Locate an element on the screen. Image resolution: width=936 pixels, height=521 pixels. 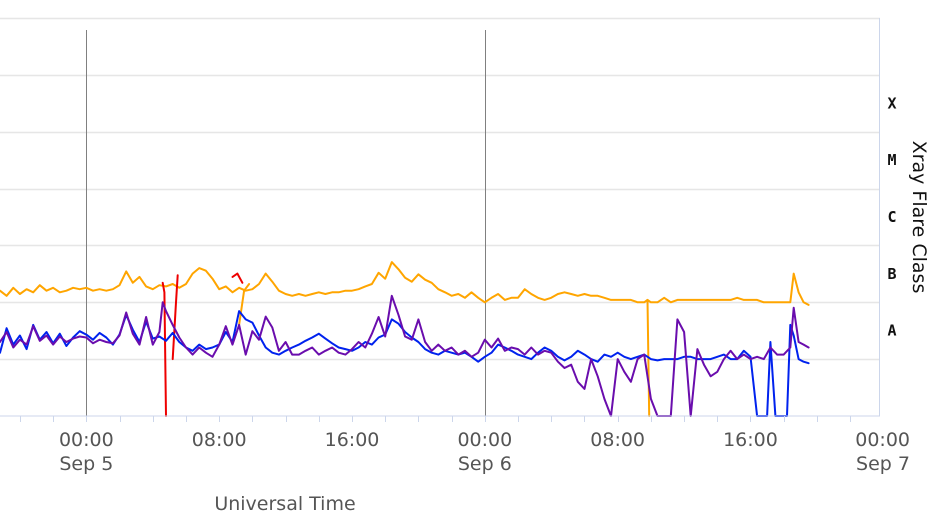
flare-class-labels: A B C M X is located at coordinates (891, 216).